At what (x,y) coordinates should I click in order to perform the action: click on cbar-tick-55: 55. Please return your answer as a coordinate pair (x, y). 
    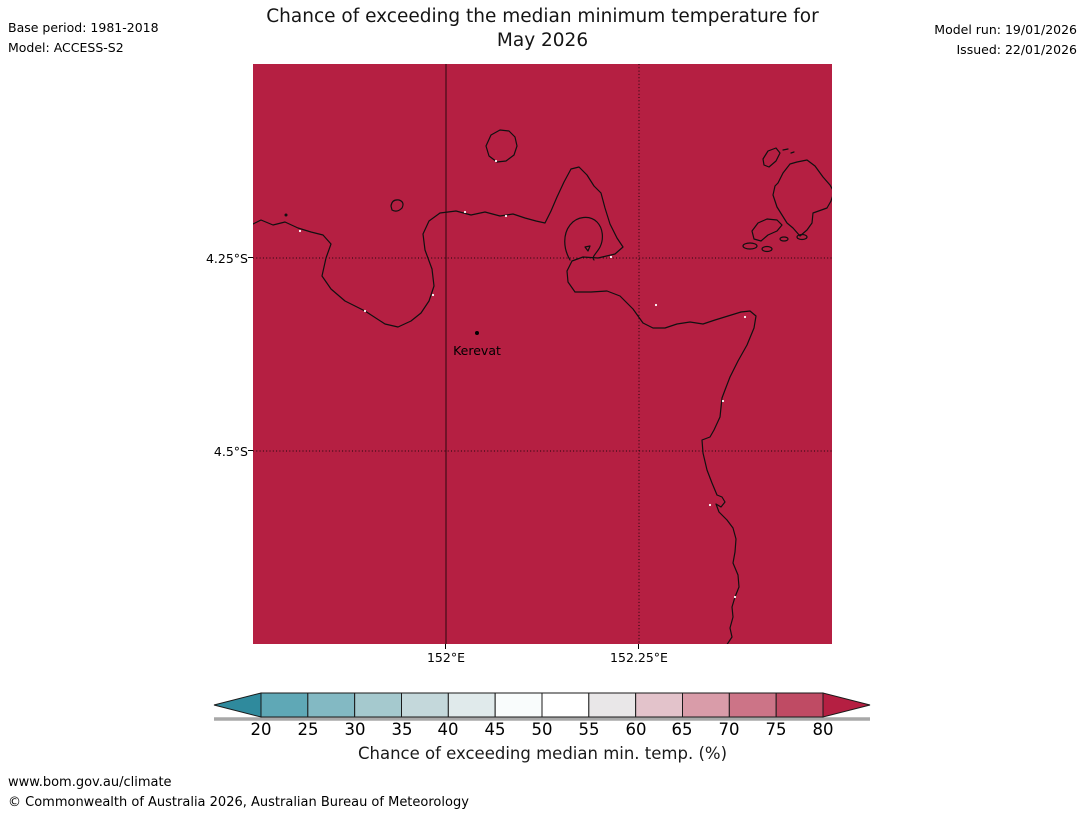
    Looking at the image, I should click on (589, 729).